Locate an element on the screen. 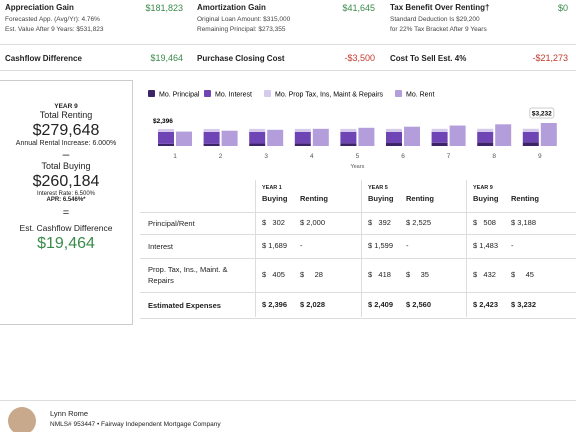 The width and height of the screenshot is (576, 432). legend-label: Mo. Interest is located at coordinates (233, 95).